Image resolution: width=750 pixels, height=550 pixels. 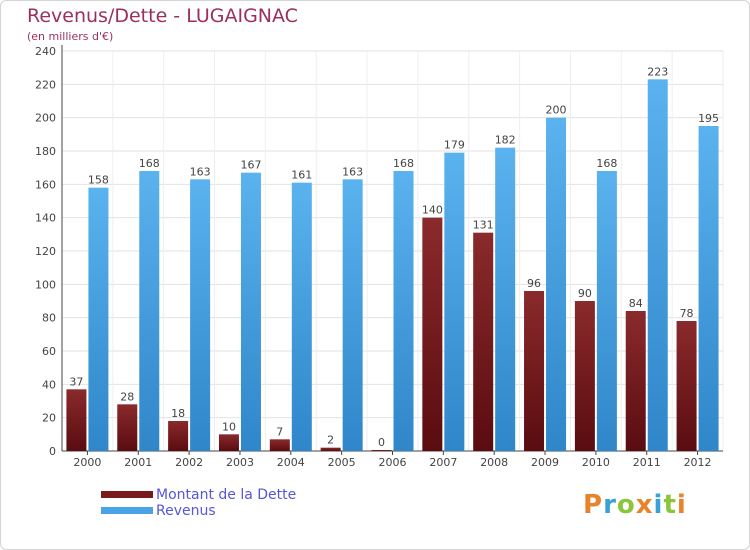 What do you see at coordinates (454, 301) in the screenshot?
I see `bar-revenus-2007` at bounding box center [454, 301].